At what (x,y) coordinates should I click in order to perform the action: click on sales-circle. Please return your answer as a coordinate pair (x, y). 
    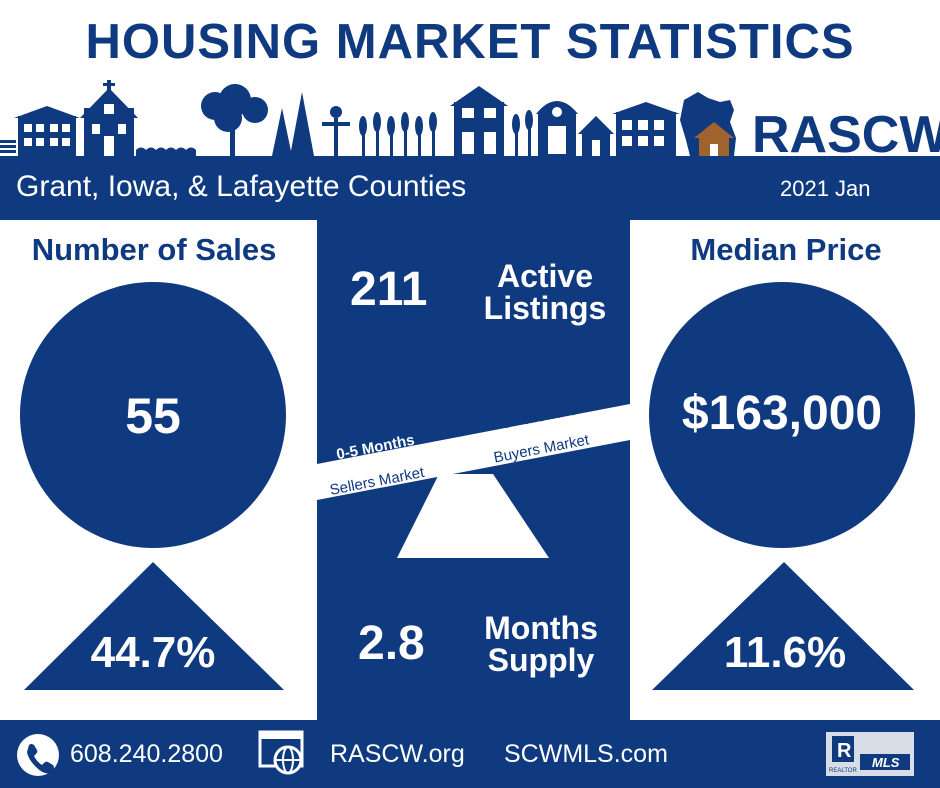
    Looking at the image, I should click on (153, 415).